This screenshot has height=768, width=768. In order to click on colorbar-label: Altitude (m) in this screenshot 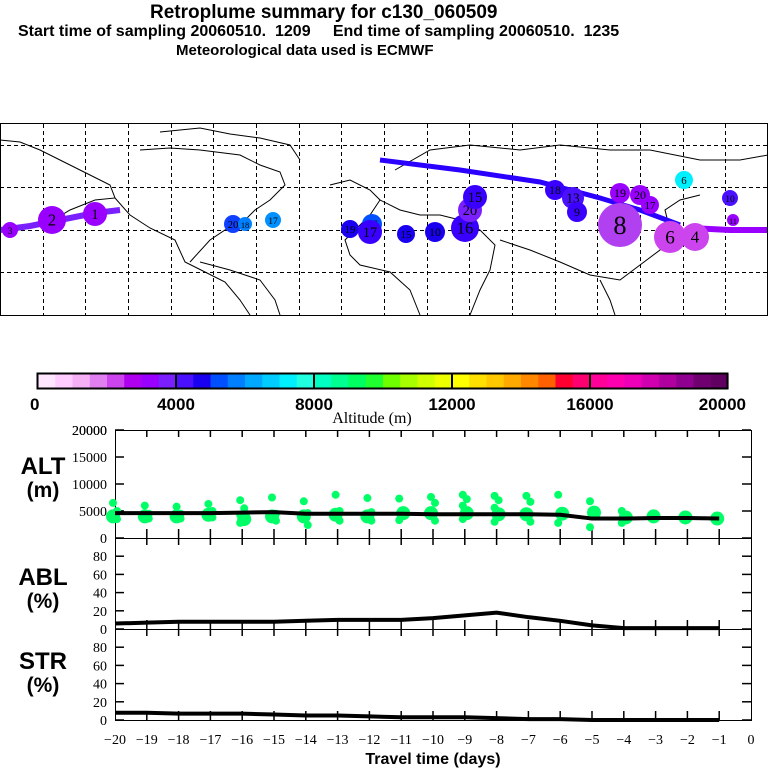, I will do `click(372, 418)`.